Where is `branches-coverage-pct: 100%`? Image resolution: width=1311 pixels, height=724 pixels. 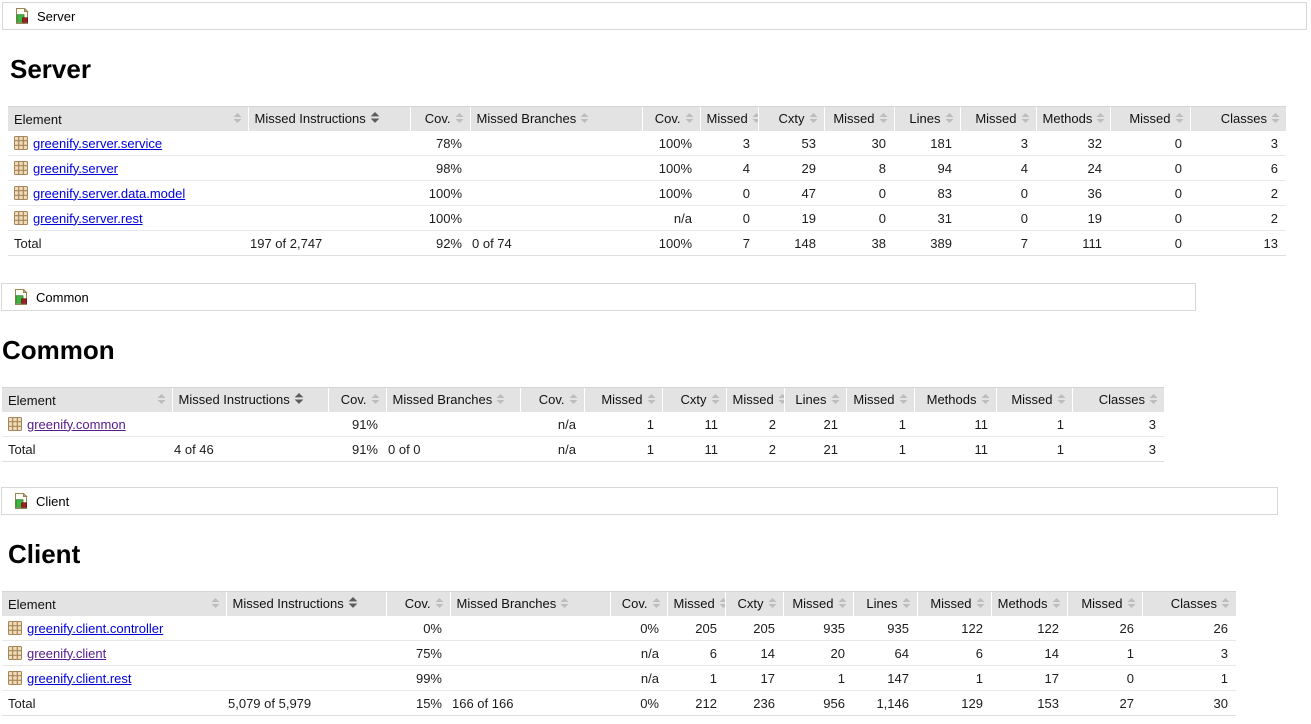 branches-coverage-pct: 100% is located at coordinates (671, 168).